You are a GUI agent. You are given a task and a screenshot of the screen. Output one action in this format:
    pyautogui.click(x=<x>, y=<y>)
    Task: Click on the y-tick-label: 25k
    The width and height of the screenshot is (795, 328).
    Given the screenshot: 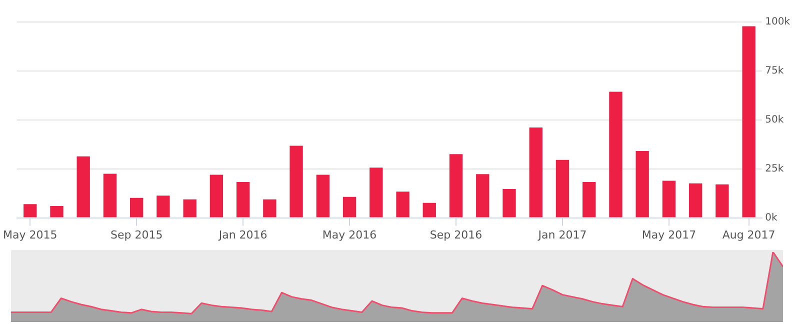 What is the action you would take?
    pyautogui.click(x=774, y=168)
    